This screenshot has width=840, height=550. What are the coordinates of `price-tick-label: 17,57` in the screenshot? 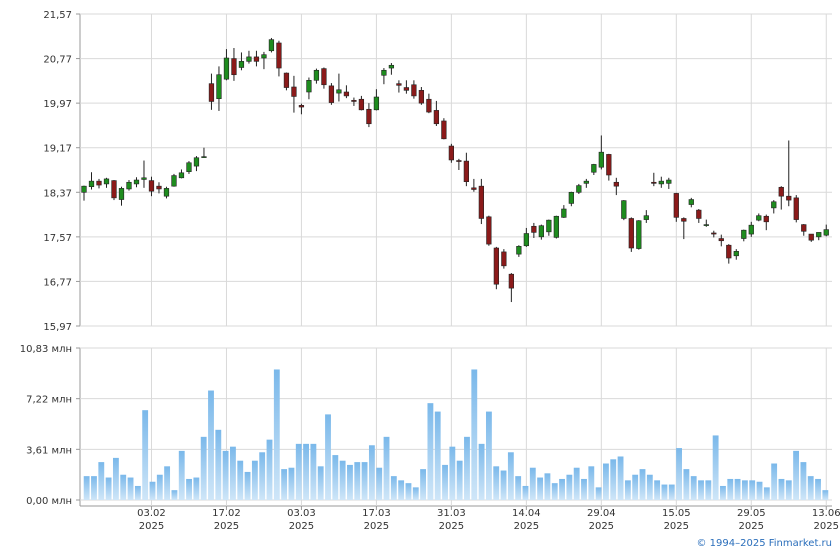 It's located at (57, 238).